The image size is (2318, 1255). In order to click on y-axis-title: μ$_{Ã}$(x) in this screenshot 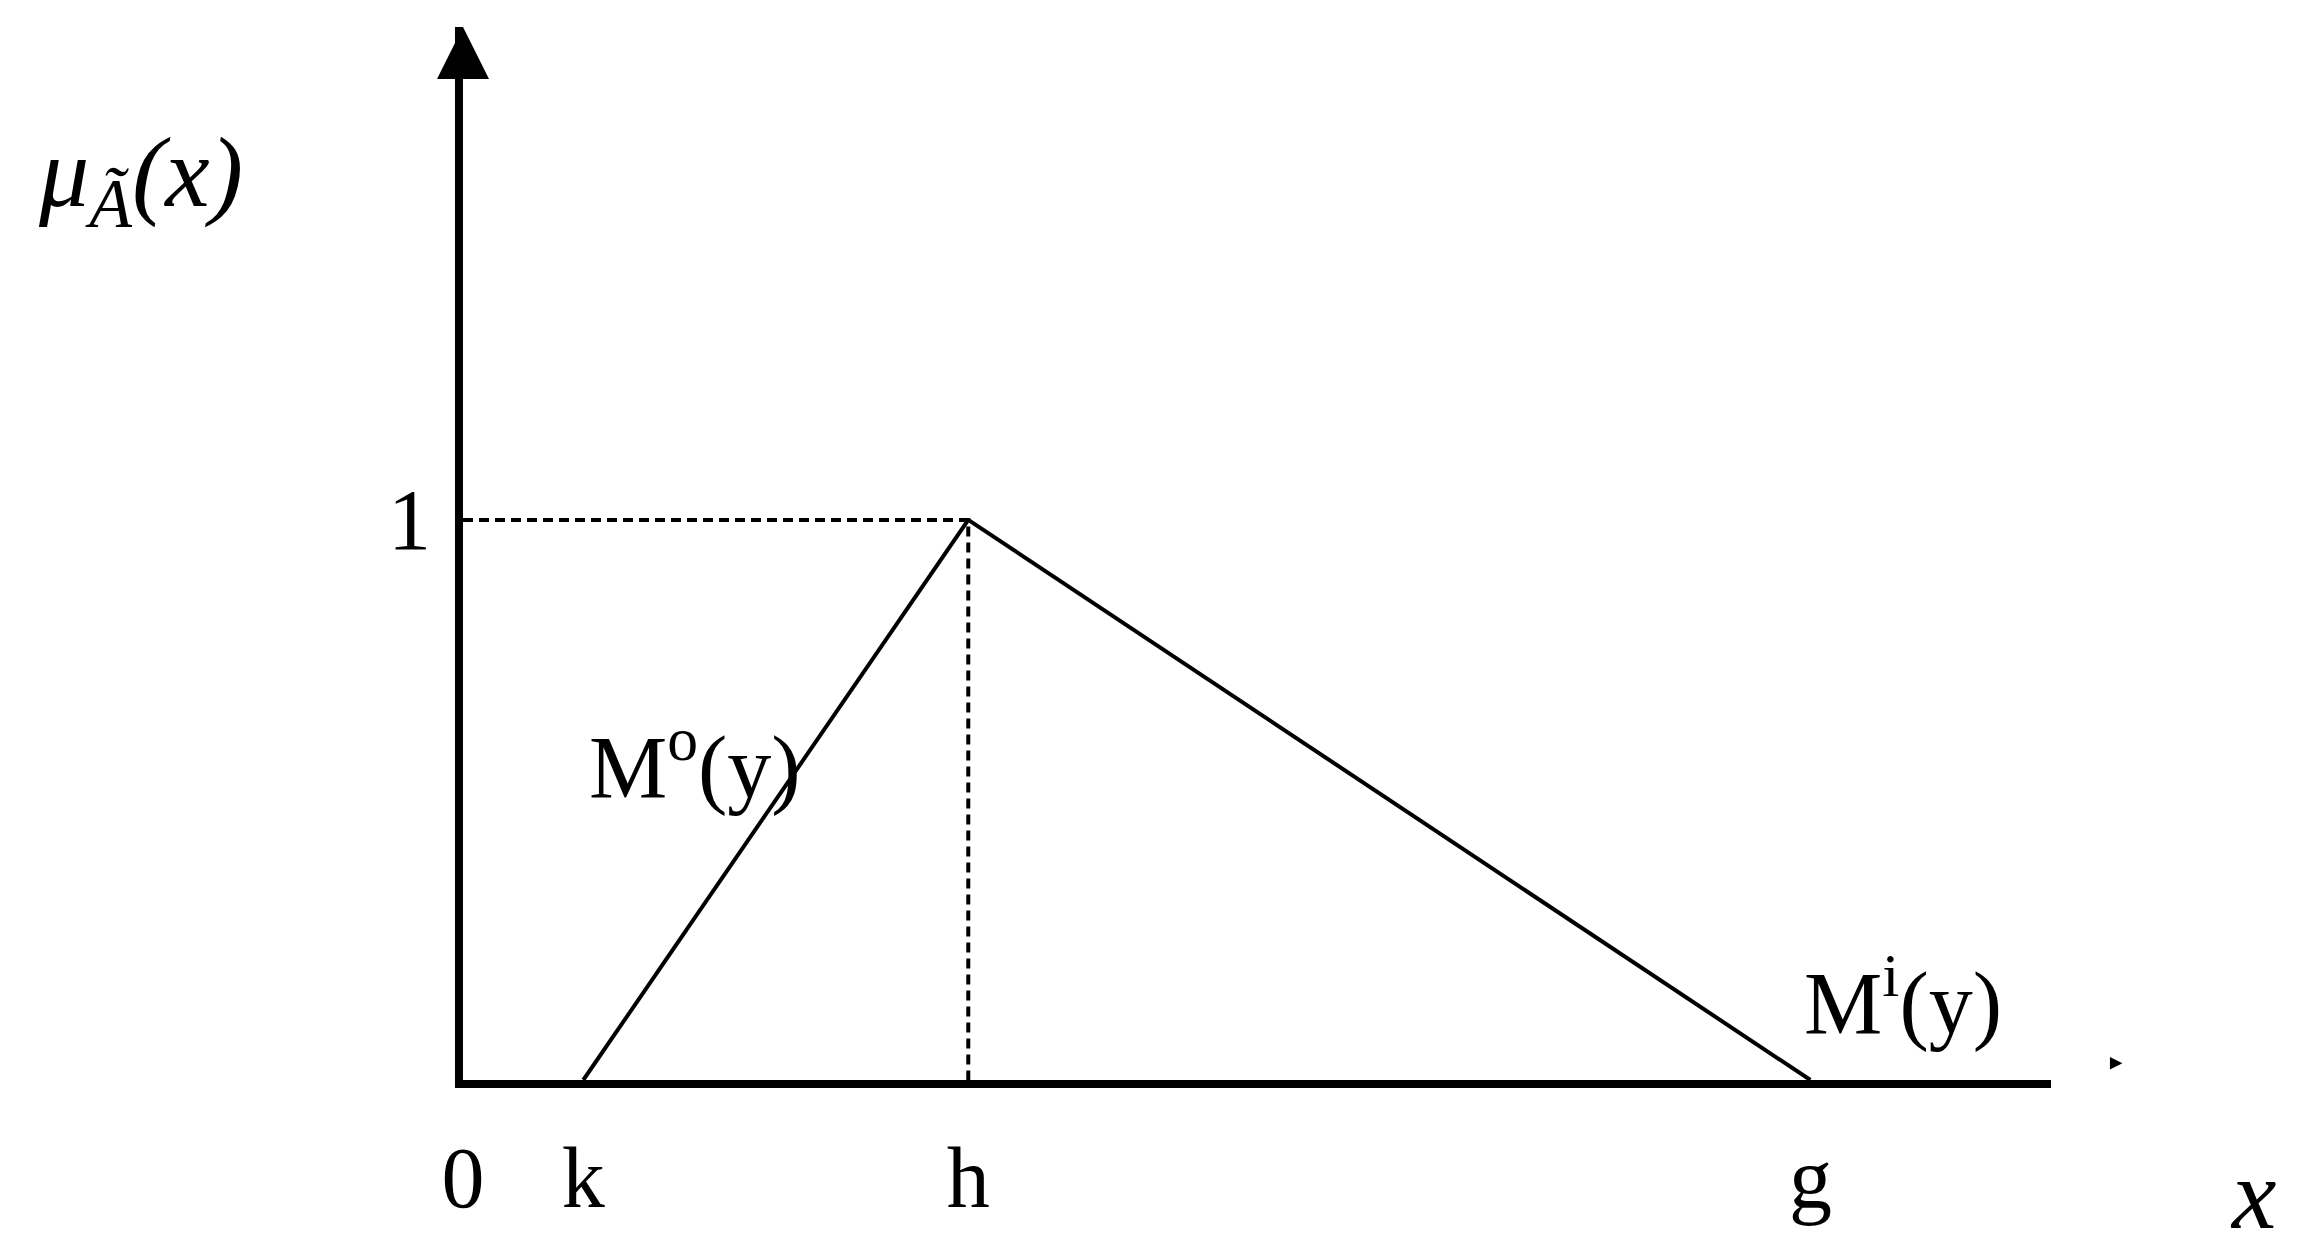, I will do `click(140, 179)`.